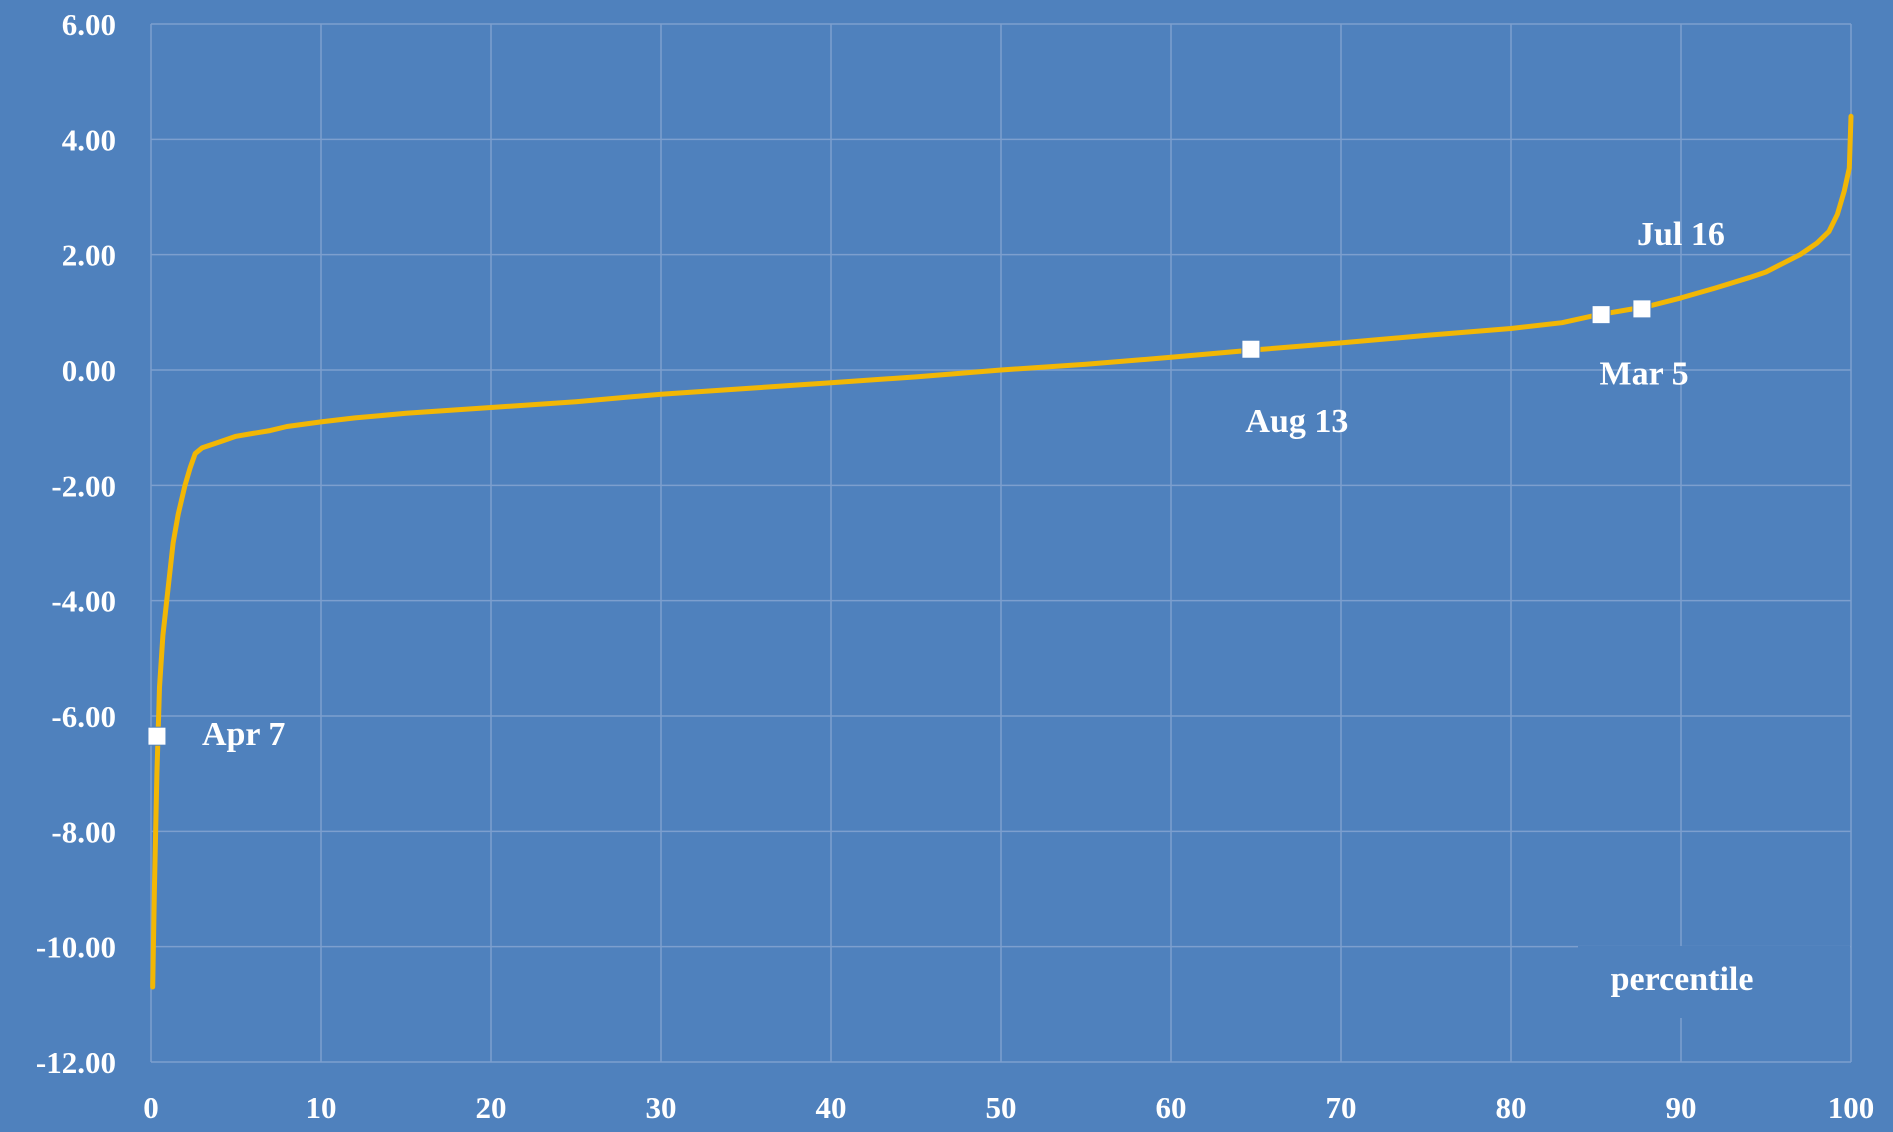  I want to click on x-tick-label: 60, so click(1171, 1107).